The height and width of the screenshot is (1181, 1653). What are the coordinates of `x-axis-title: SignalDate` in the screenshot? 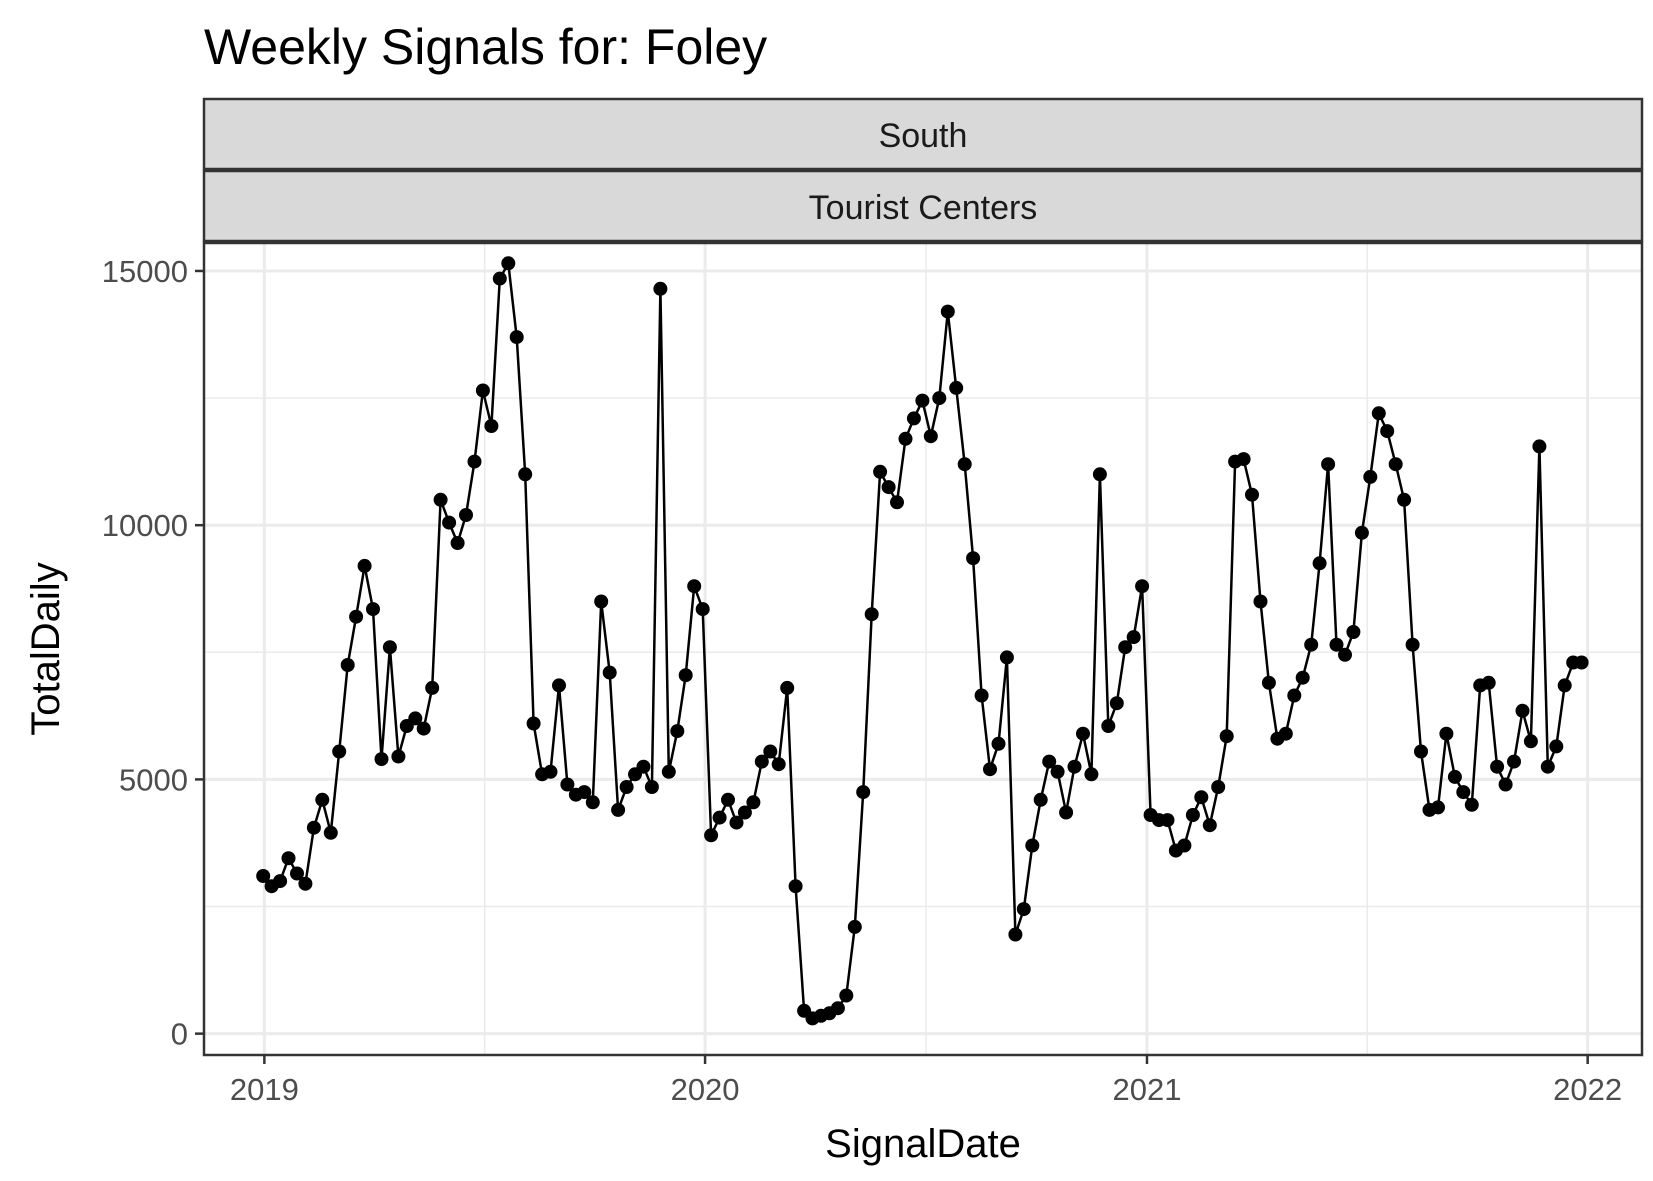 It's located at (923, 1144).